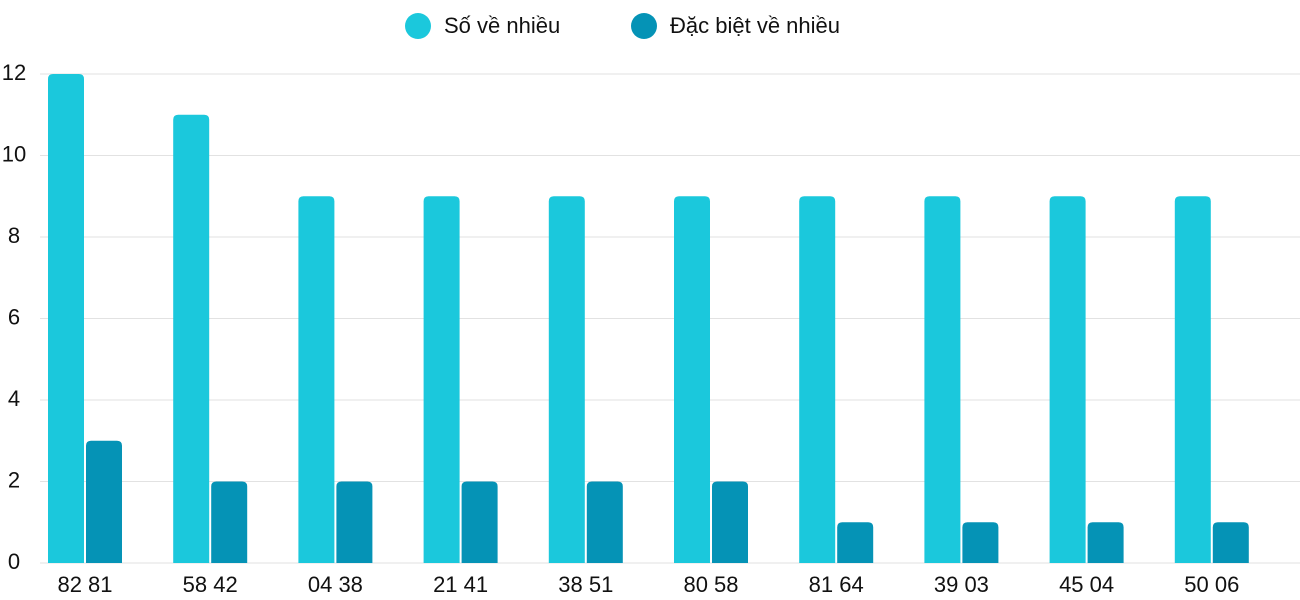 The width and height of the screenshot is (1300, 600). Describe the element at coordinates (14, 561) in the screenshot. I see `y-tick-label: 0` at that location.